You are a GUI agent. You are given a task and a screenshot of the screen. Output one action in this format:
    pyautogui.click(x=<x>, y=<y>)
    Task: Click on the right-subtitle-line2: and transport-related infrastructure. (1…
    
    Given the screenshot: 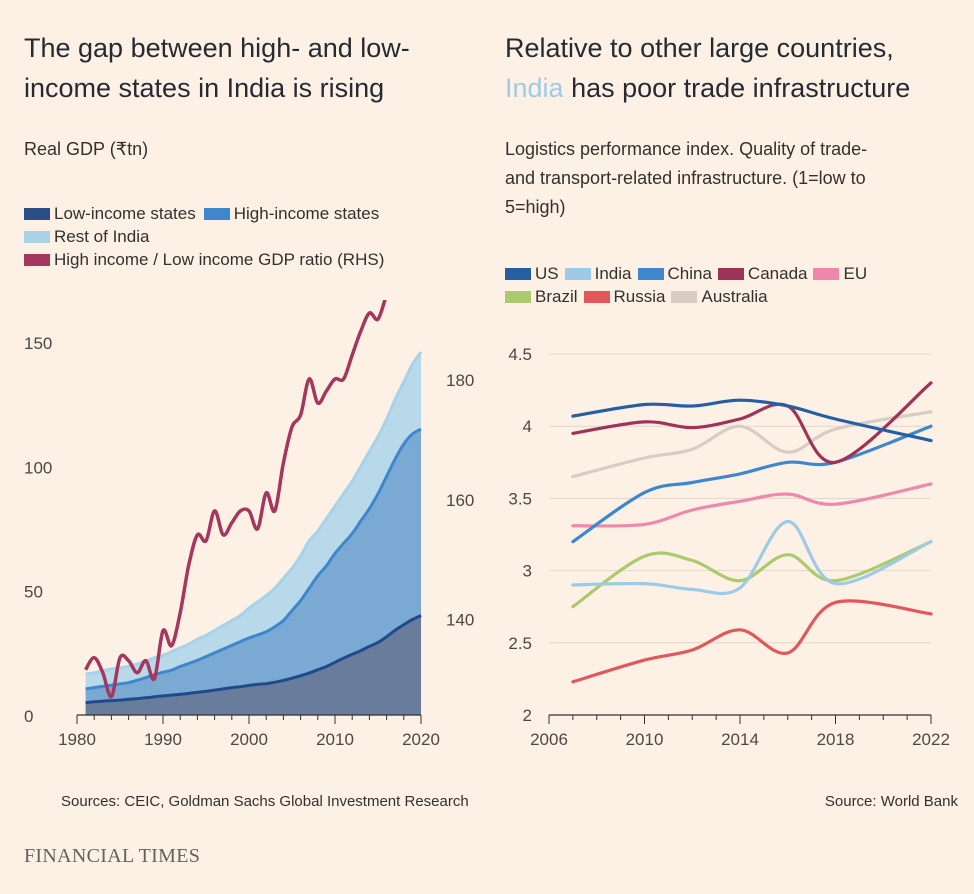 What is the action you would take?
    pyautogui.click(x=685, y=178)
    